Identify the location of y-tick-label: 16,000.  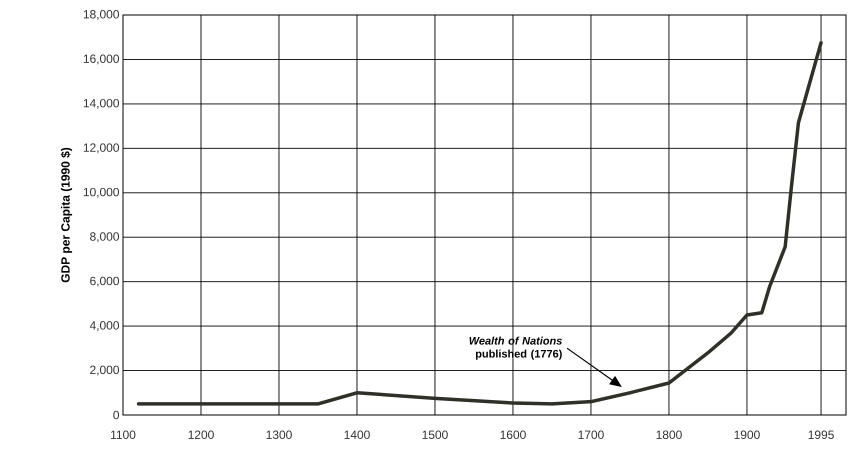
(102, 59).